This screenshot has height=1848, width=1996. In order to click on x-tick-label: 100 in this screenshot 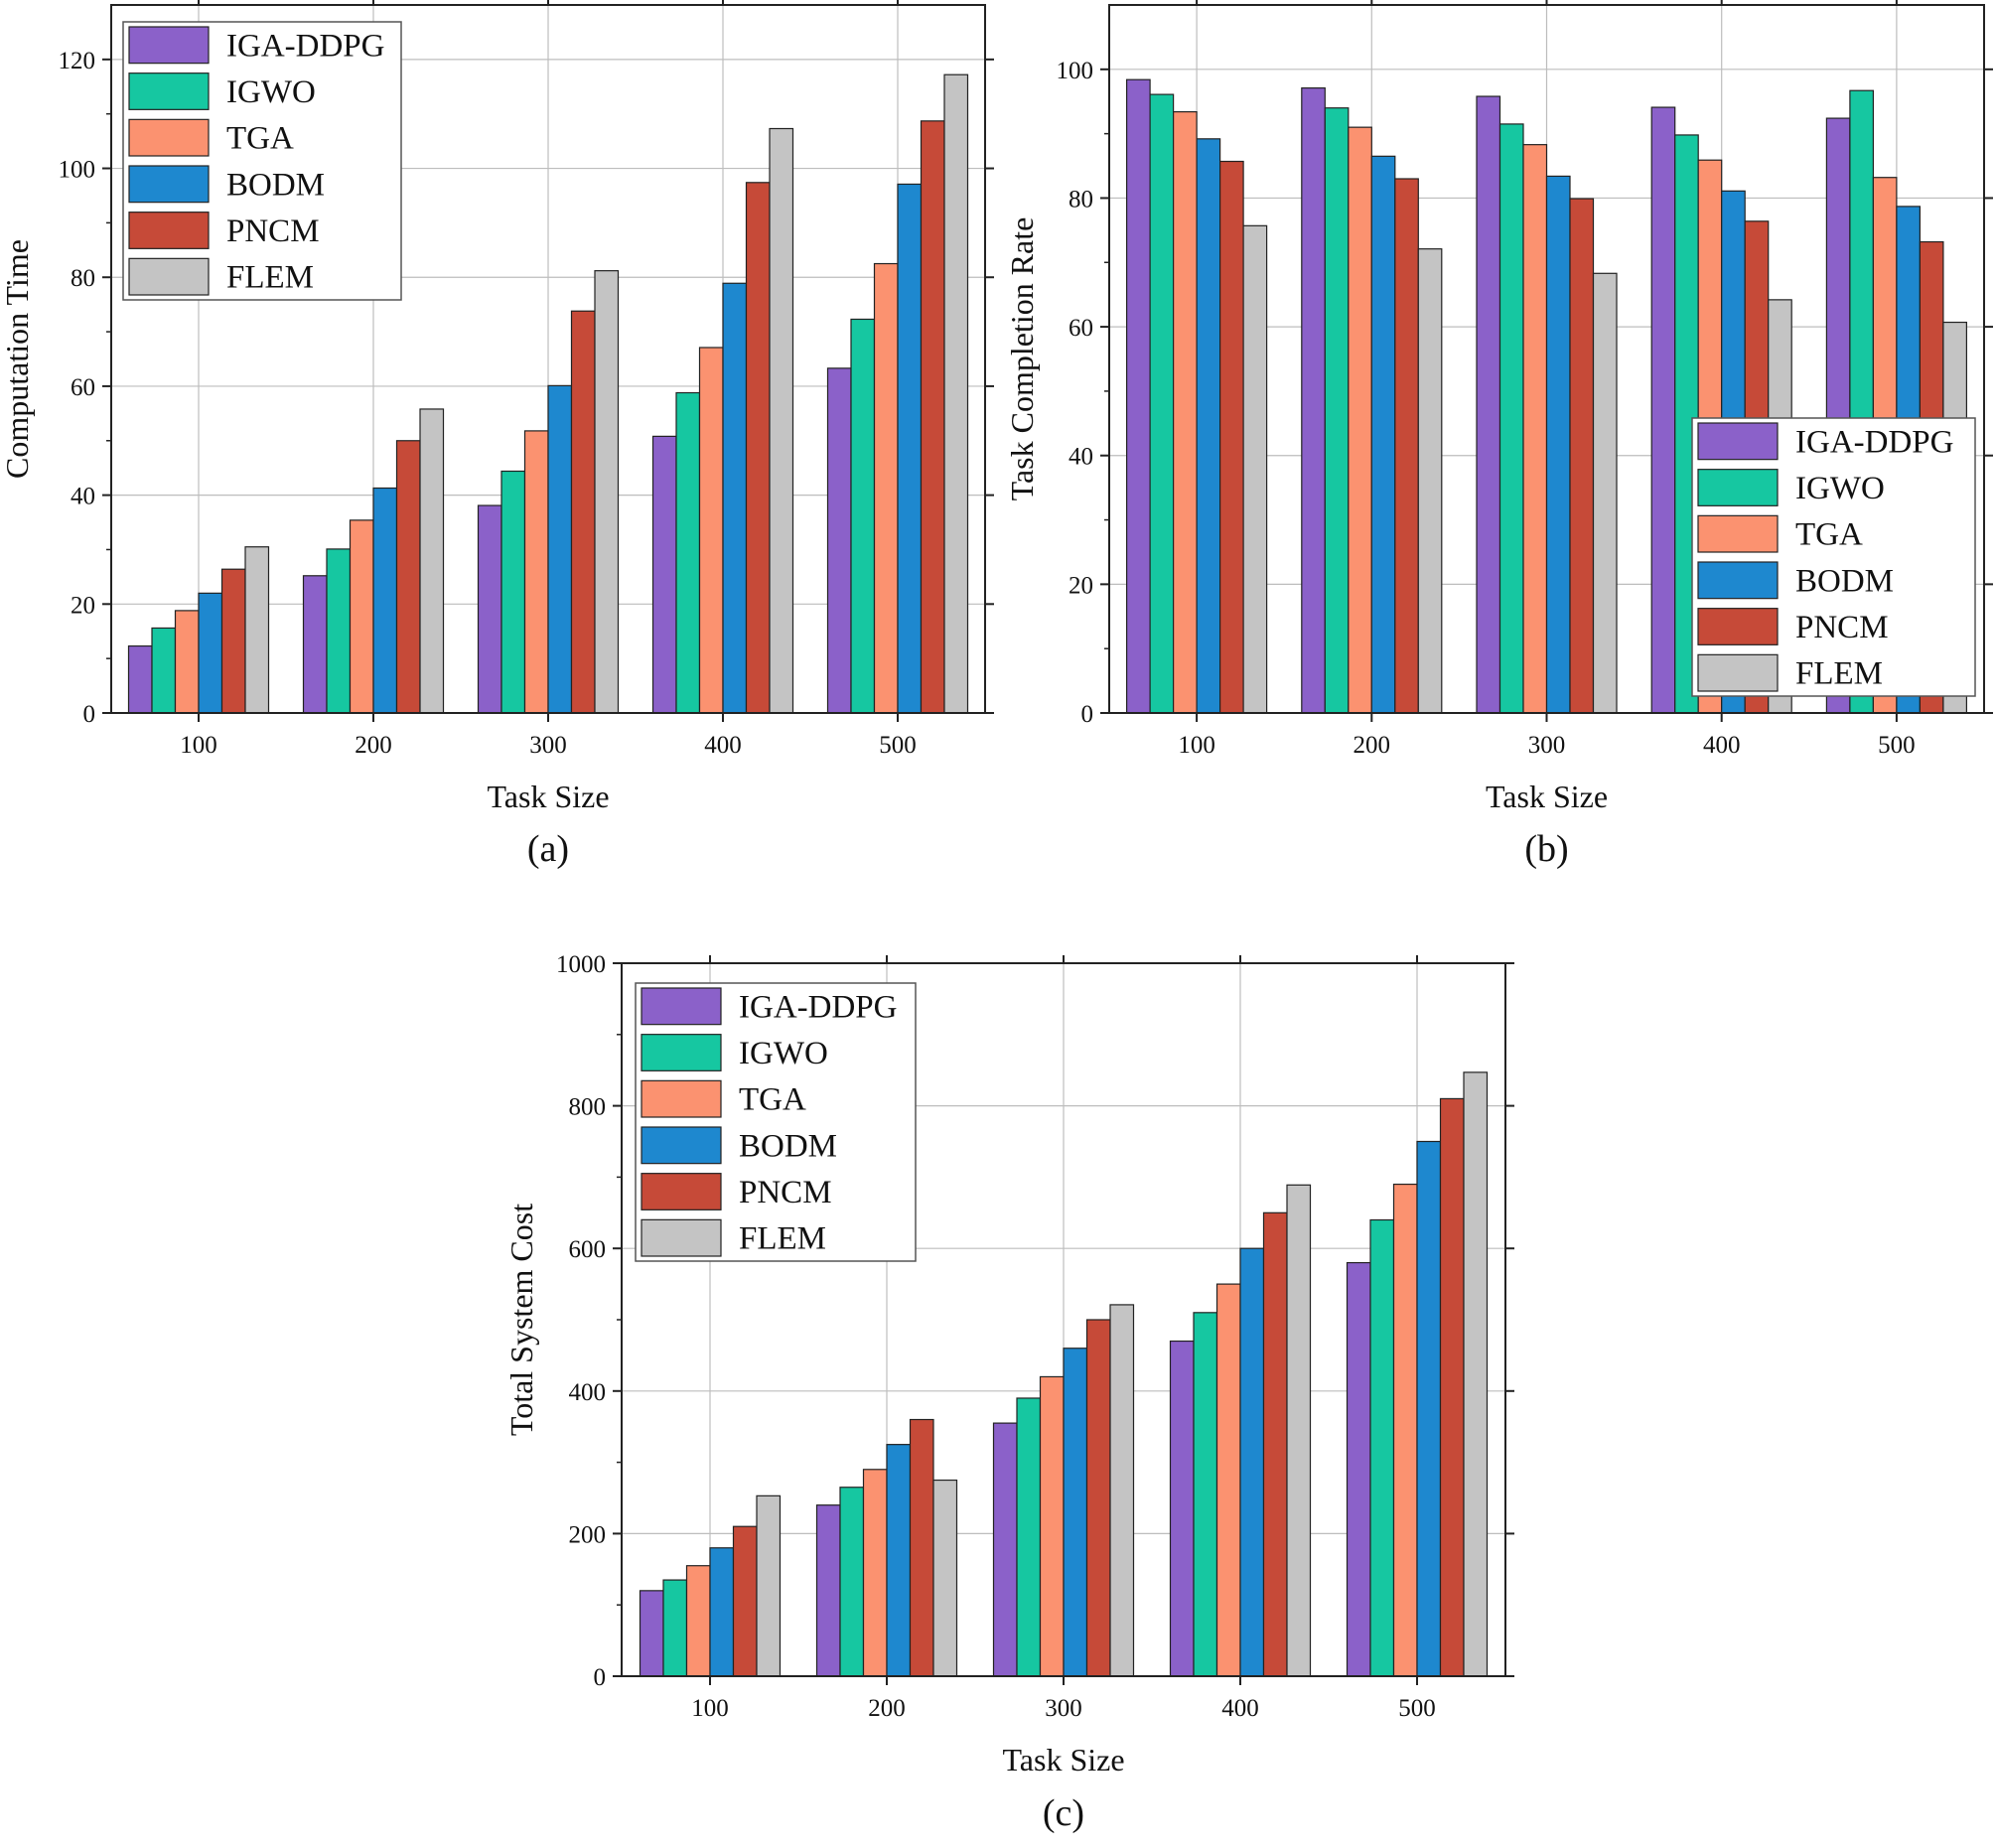, I will do `click(710, 1708)`.